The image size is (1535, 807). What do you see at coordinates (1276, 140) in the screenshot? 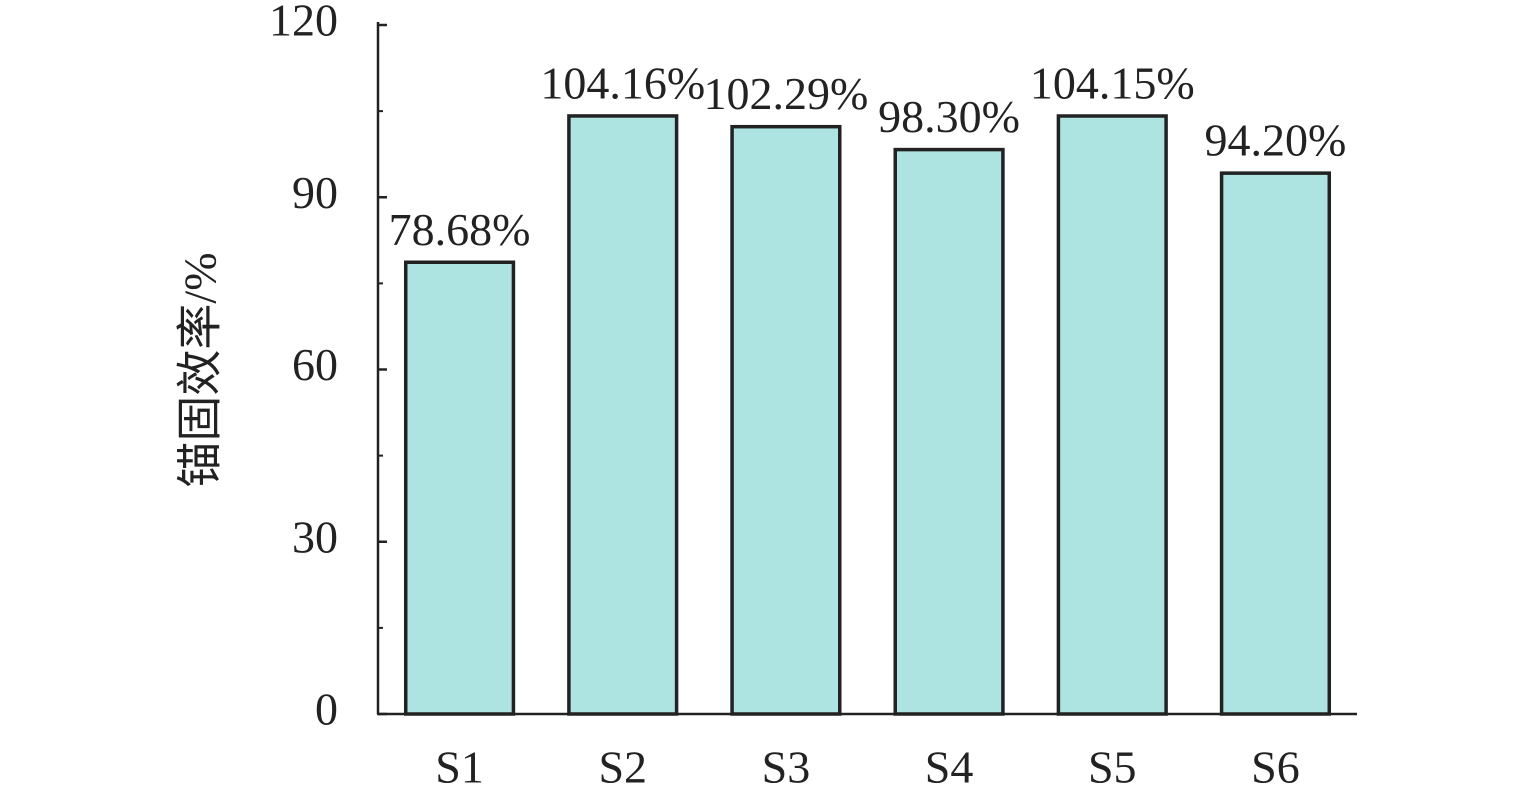
I see `value-label: 94.20%` at bounding box center [1276, 140].